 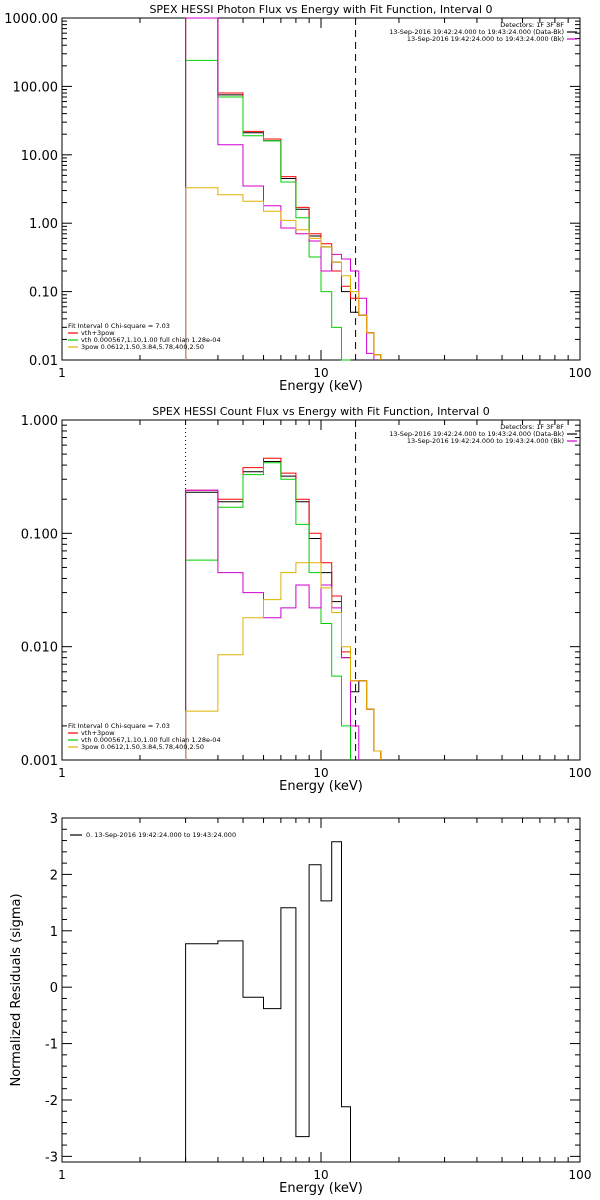 I want to click on y-axis-label: Normalized Residuals (sigma), so click(x=16, y=989).